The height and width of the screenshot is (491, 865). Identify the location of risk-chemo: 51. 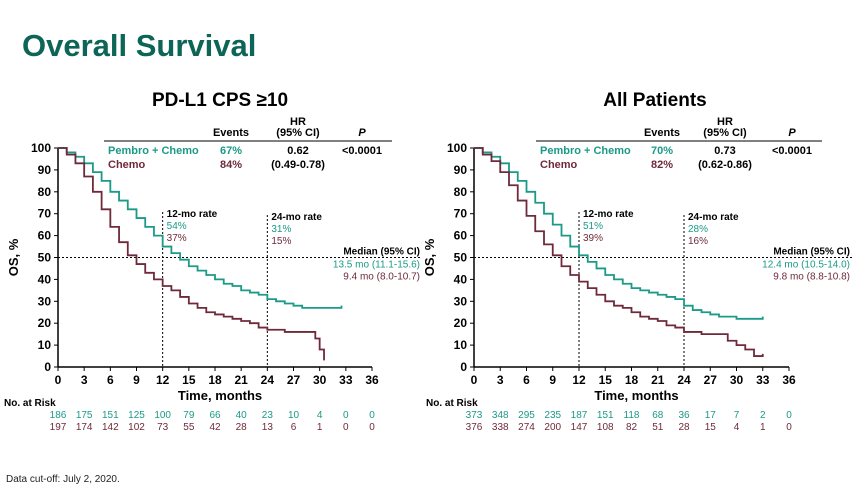
(658, 427).